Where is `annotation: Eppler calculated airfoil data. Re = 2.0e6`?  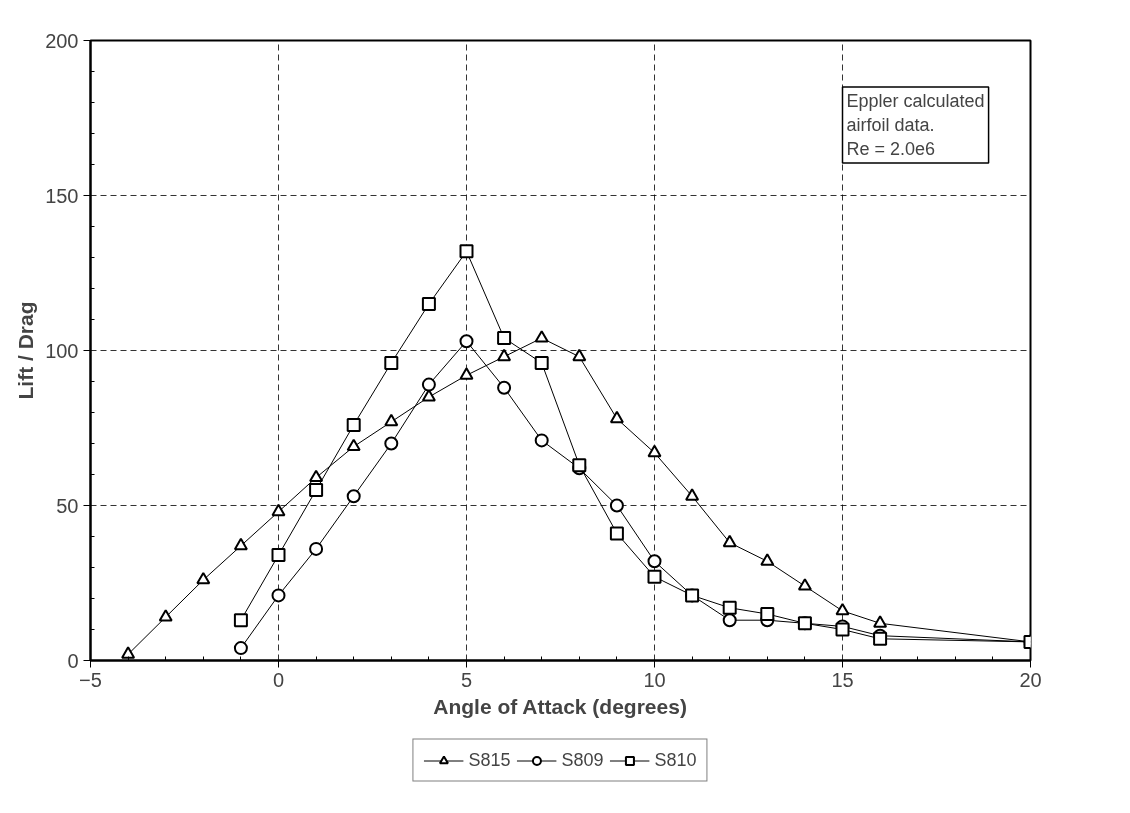 annotation: Eppler calculated airfoil data. Re = 2.0e6 is located at coordinates (915, 125).